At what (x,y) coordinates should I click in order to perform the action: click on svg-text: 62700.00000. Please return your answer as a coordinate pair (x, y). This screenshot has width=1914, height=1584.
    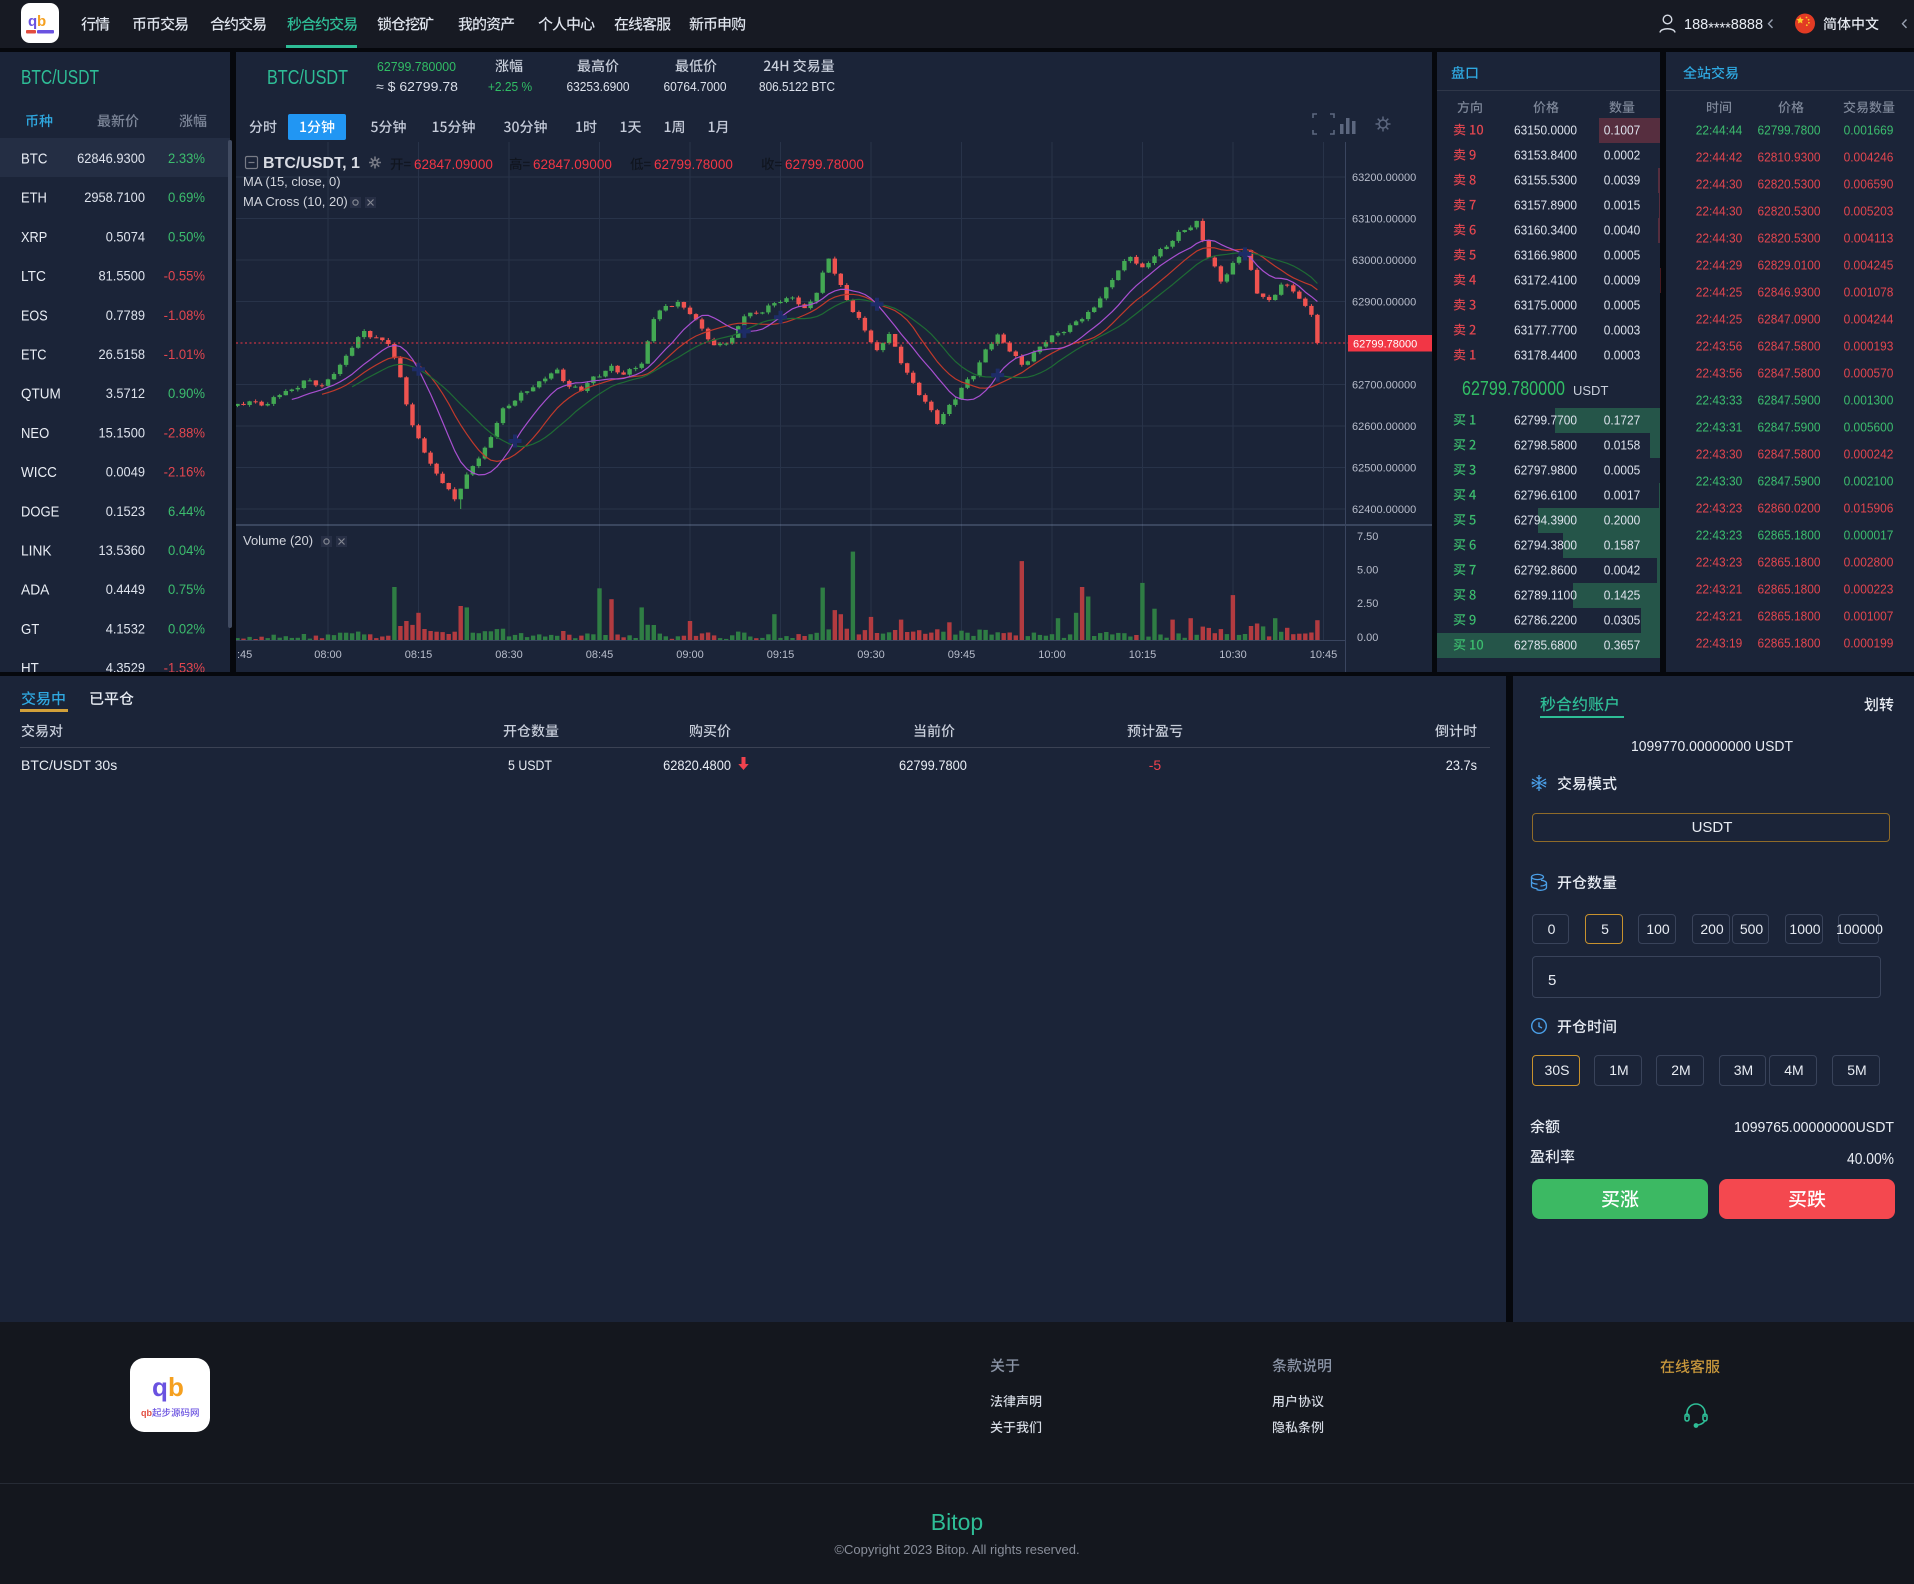
    Looking at the image, I should click on (1384, 386).